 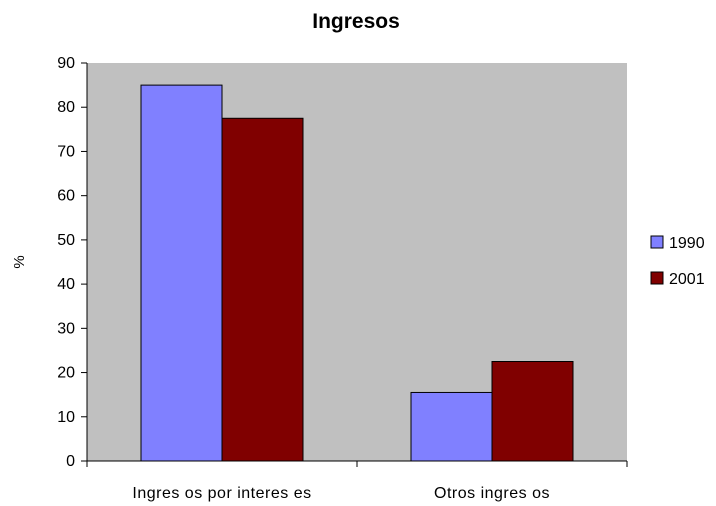 What do you see at coordinates (72, 262) in the screenshot?
I see `y-ticks-group: 0 10 20 30 40 50 60 70 80 90` at bounding box center [72, 262].